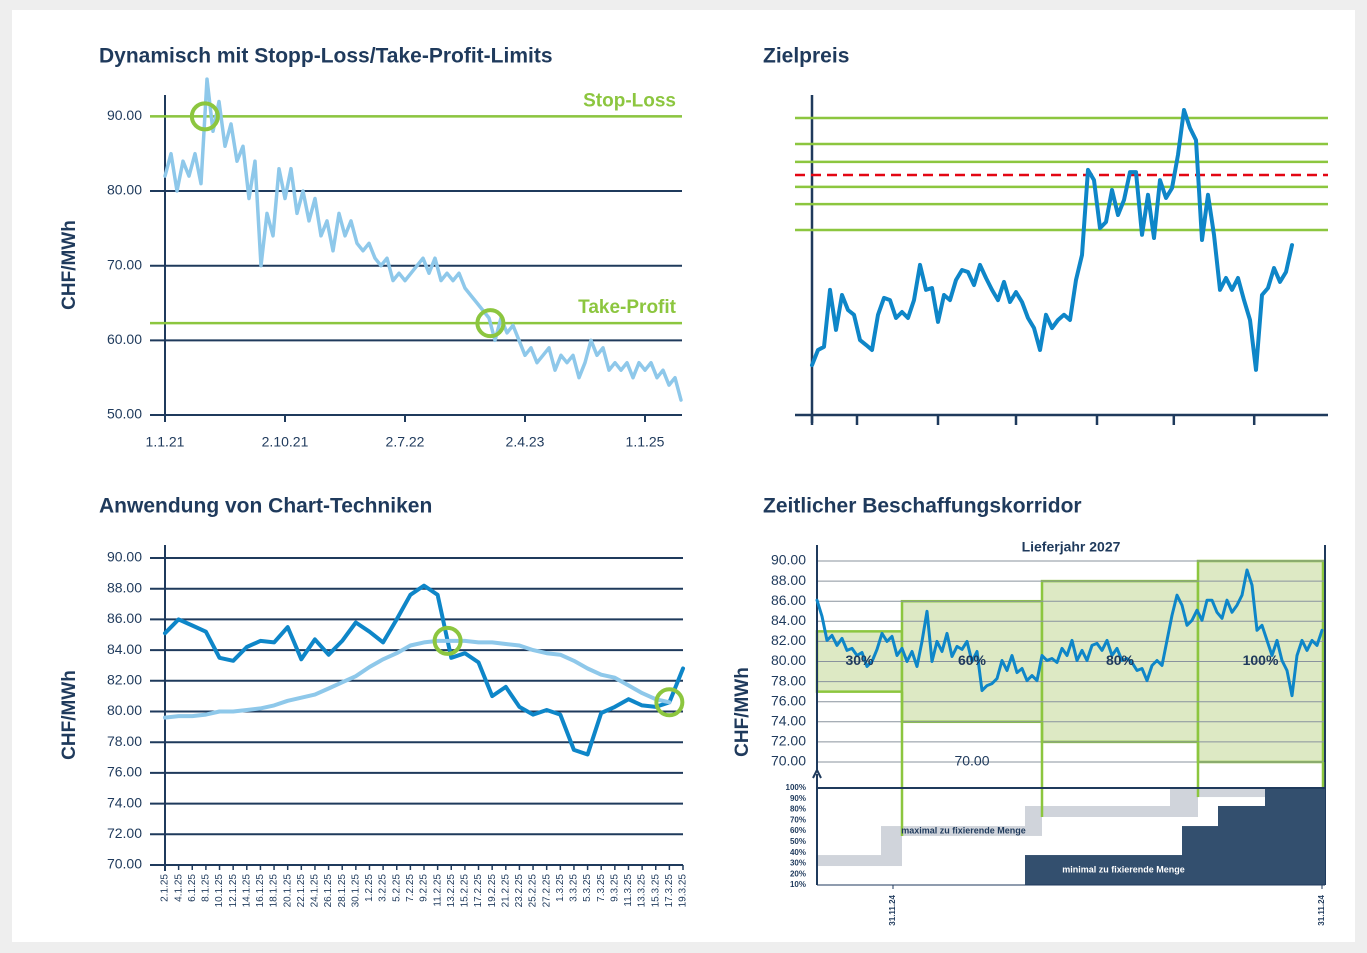  I want to click on x-tick-label: 15.3.25, so click(655, 891).